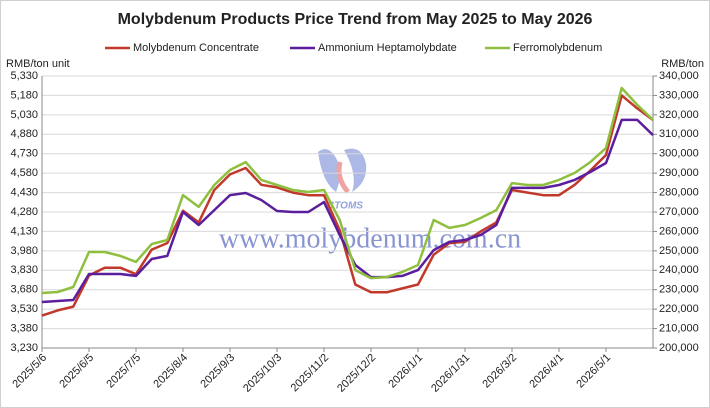  Describe the element at coordinates (679, 192) in the screenshot. I see `y2-tick-label: 280,000` at that location.